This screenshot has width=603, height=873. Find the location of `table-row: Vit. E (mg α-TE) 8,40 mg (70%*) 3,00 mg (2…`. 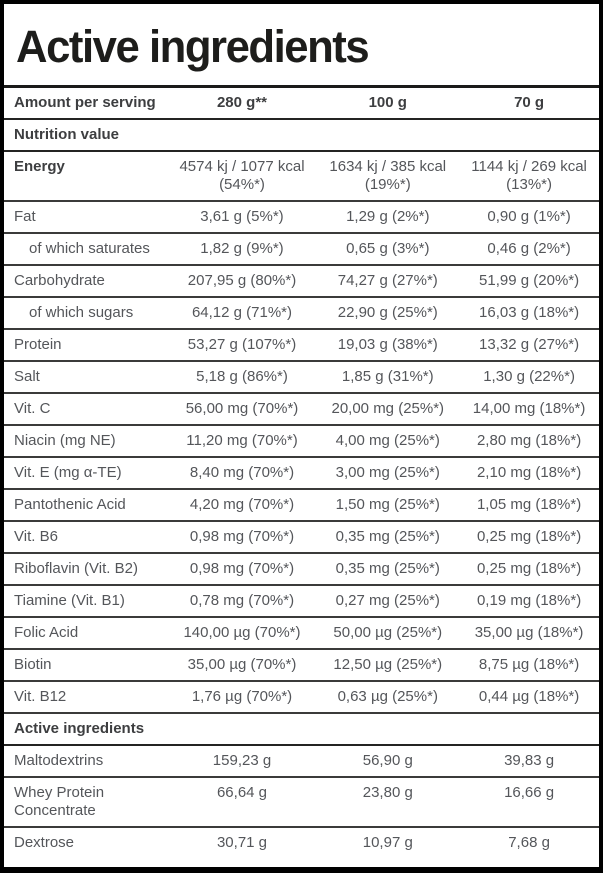

table-row: Vit. E (mg α-TE) 8,40 mg (70%*) 3,00 mg (2… is located at coordinates (301, 473).